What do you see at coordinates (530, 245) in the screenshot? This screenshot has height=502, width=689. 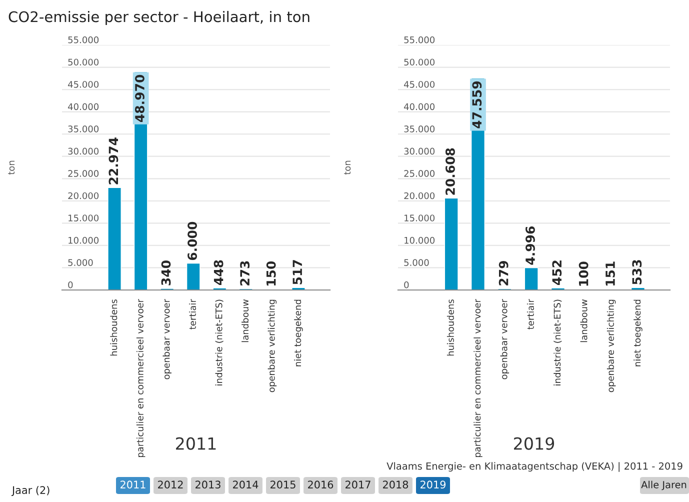 I see `data-label: 4.996` at bounding box center [530, 245].